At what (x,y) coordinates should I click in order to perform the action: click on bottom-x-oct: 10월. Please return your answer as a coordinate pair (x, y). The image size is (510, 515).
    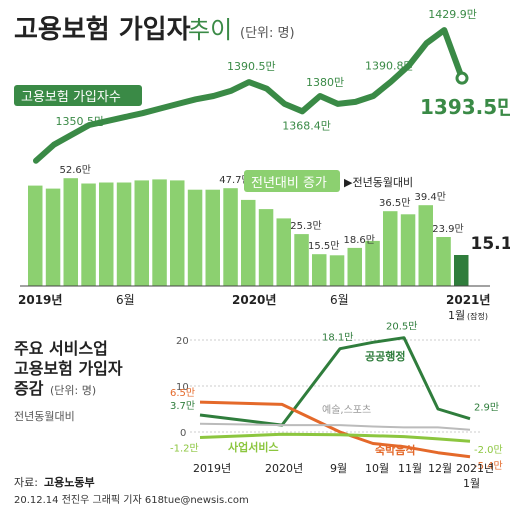
    Looking at the image, I should click on (377, 468).